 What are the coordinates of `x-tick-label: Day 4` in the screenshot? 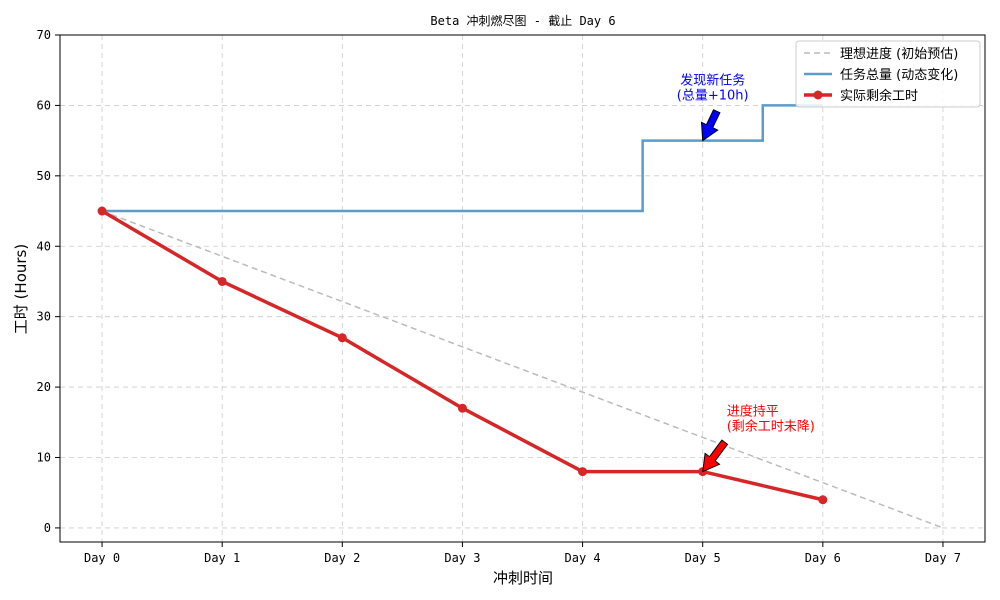 It's located at (583, 558).